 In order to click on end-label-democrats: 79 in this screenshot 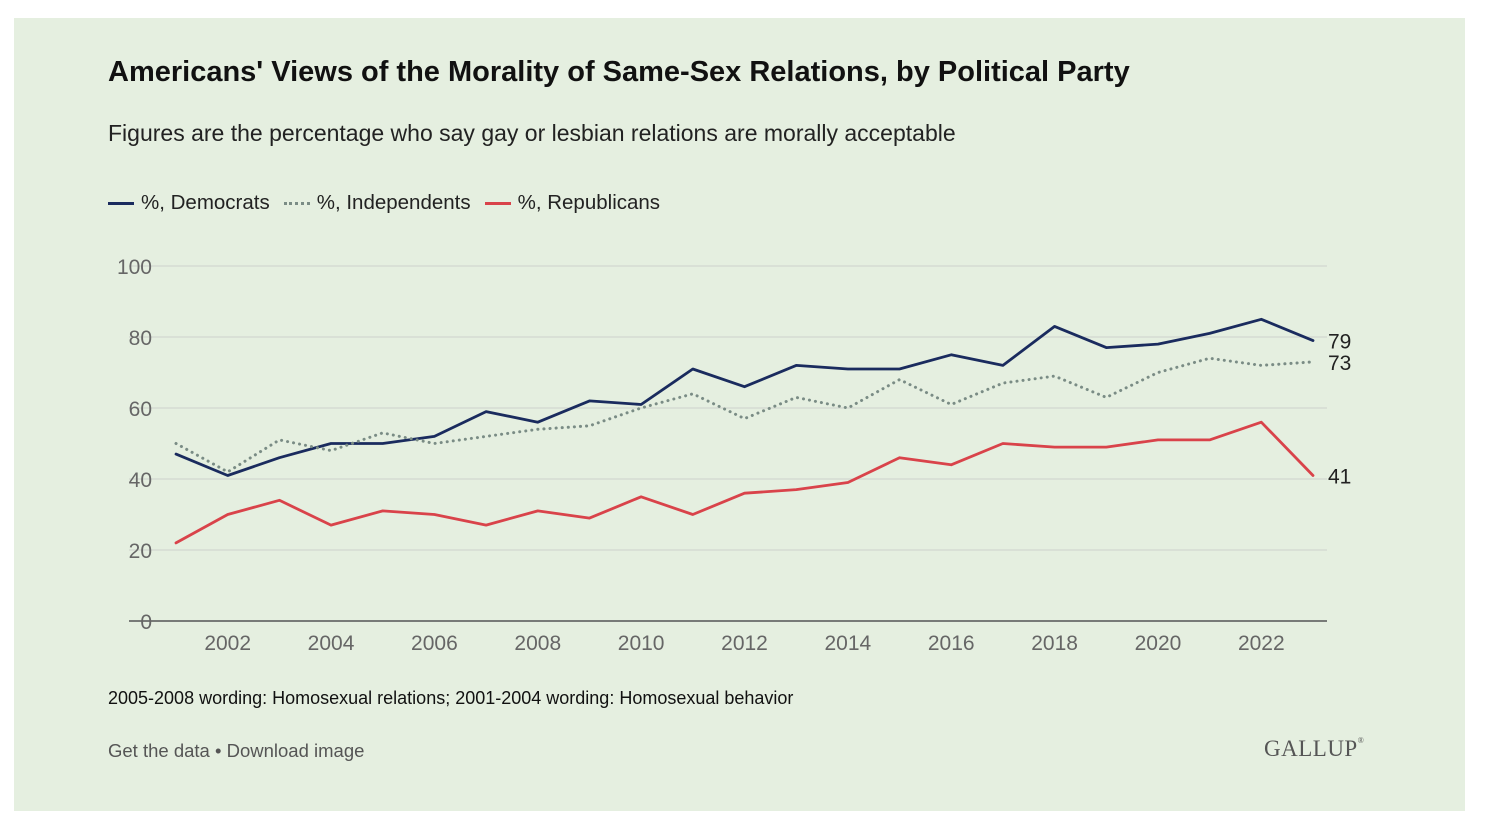, I will do `click(1339, 342)`.